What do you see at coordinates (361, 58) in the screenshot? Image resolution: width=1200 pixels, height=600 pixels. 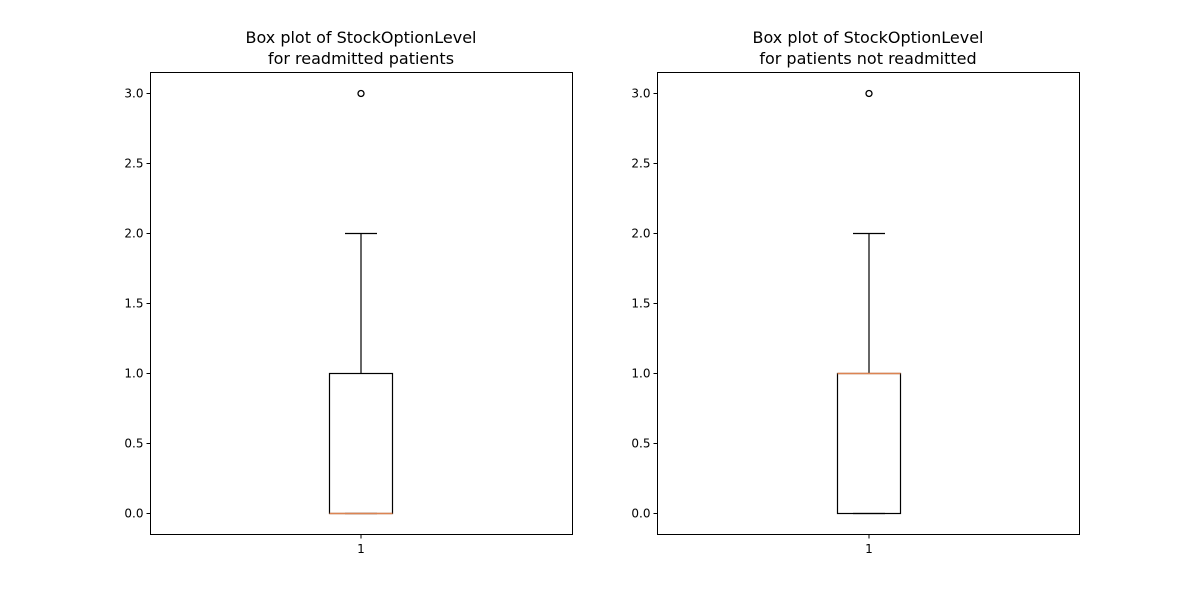 I see `chart-title-line2: for readmitted patients` at bounding box center [361, 58].